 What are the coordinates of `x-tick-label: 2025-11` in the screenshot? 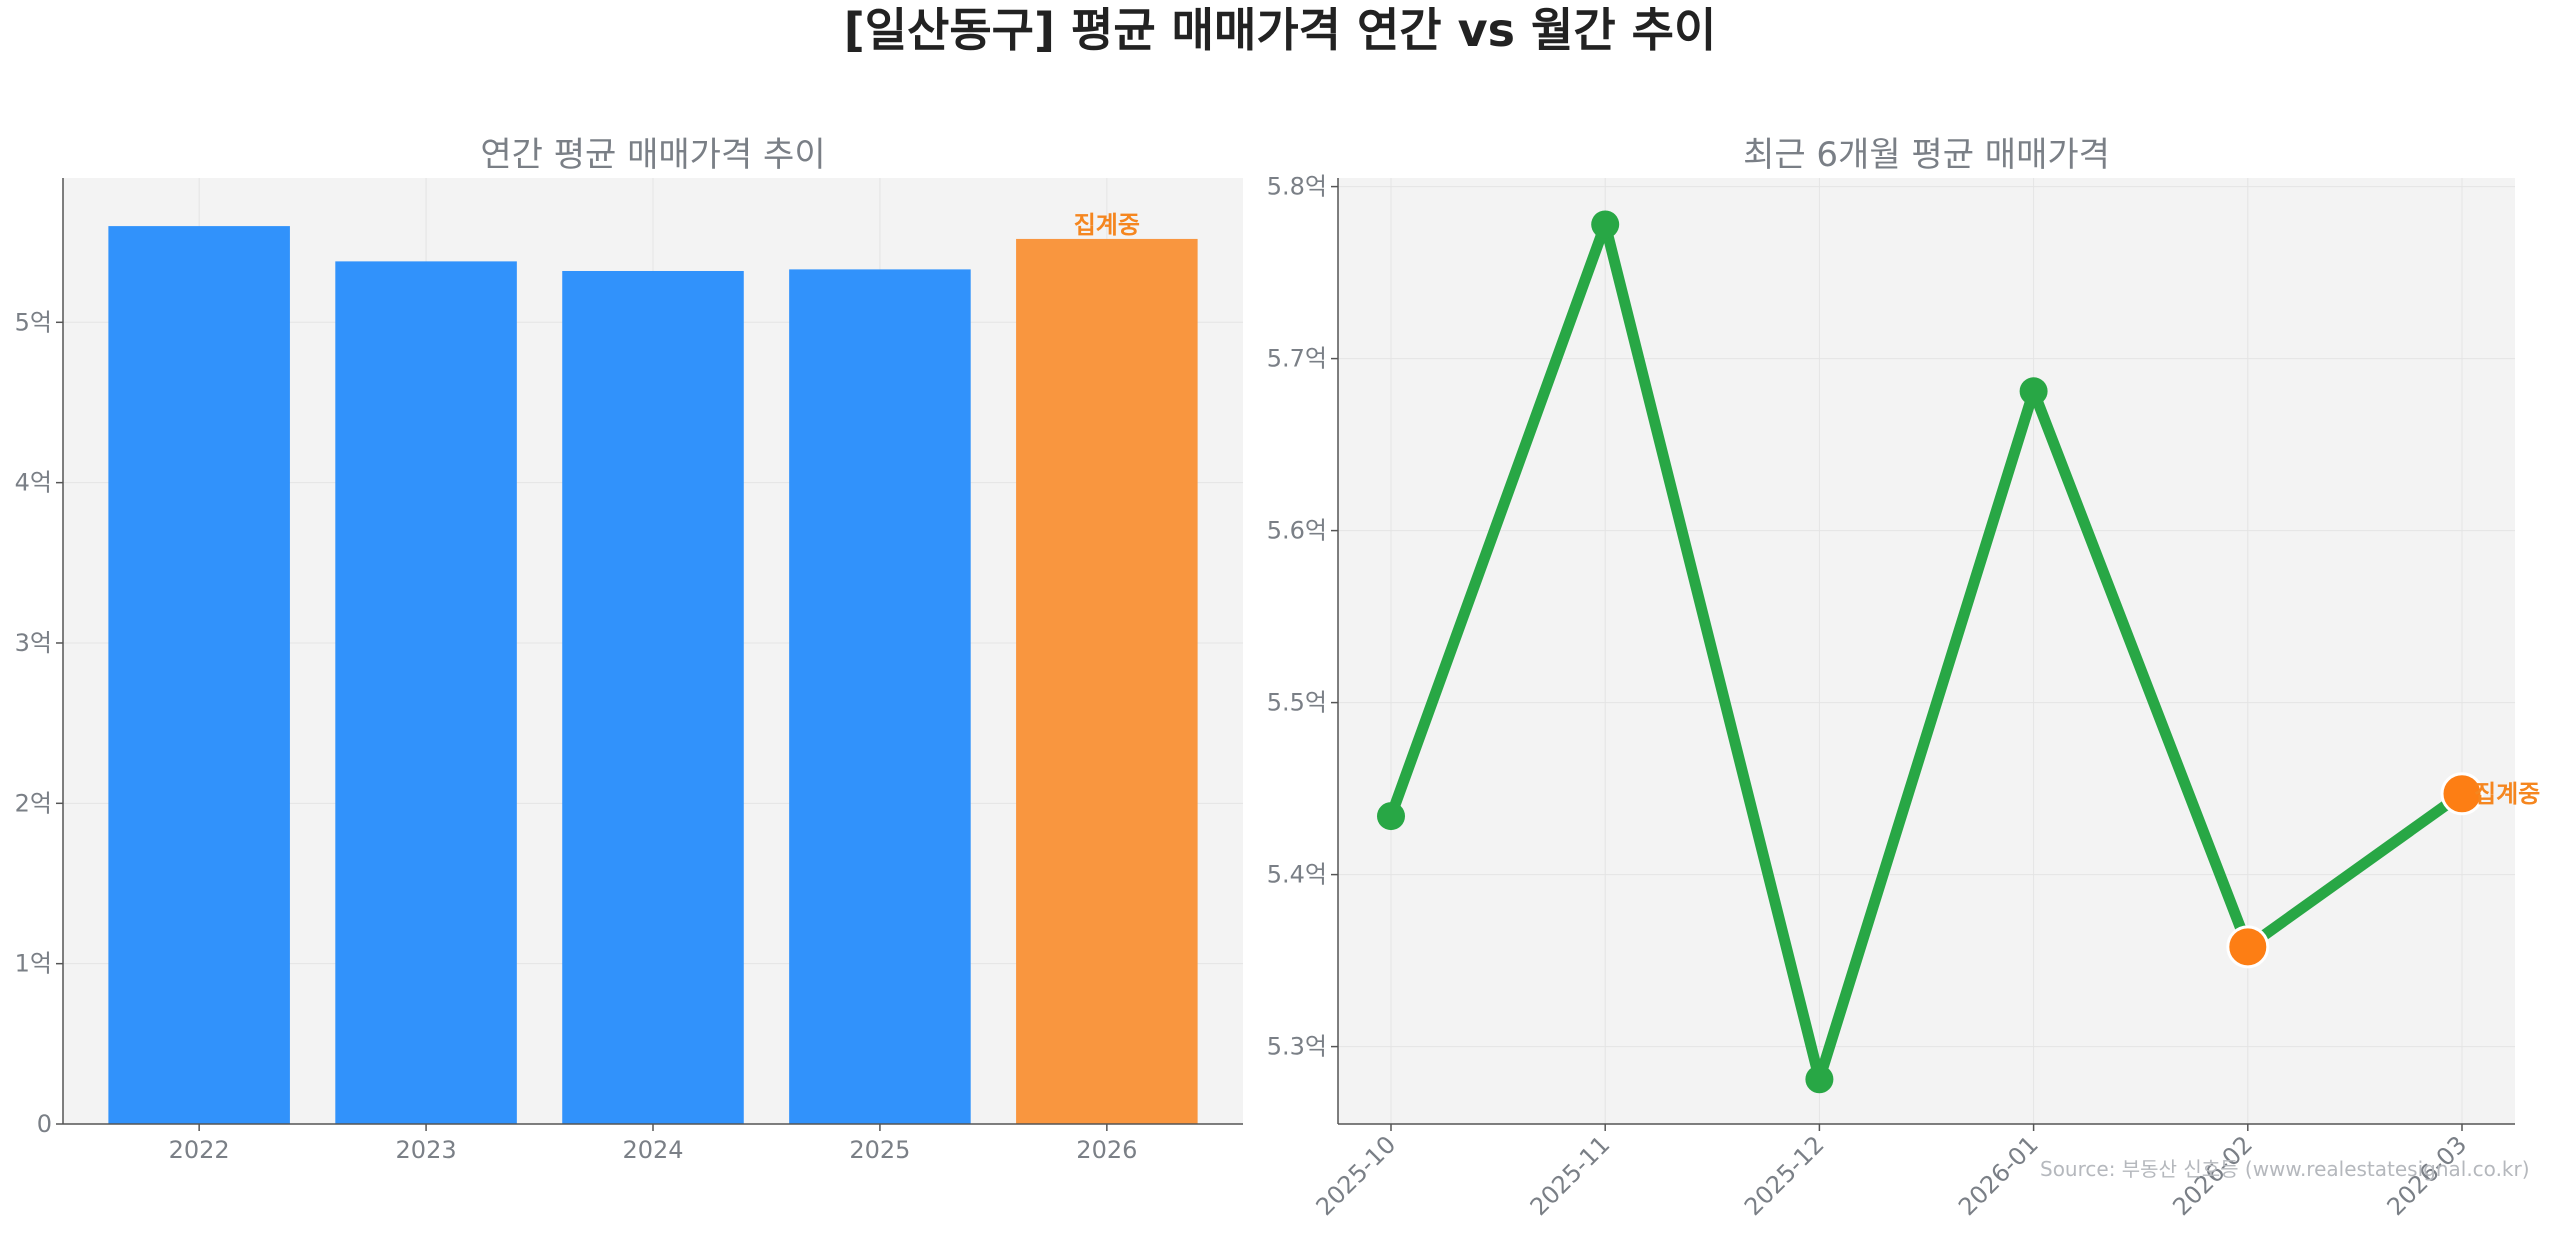 It's located at (1570, 1175).